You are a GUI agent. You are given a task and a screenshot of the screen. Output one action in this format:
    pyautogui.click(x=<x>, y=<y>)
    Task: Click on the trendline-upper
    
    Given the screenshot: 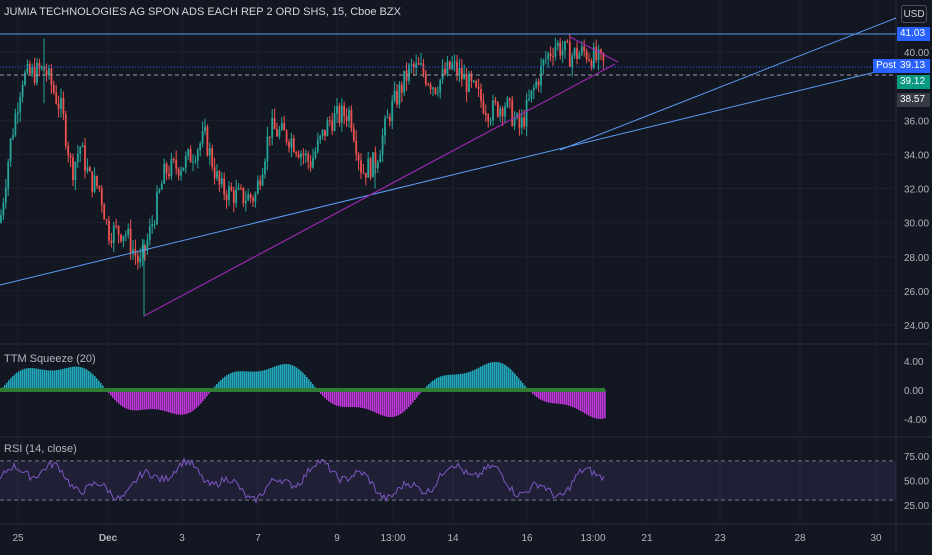 What is the action you would take?
    pyautogui.click(x=728, y=84)
    